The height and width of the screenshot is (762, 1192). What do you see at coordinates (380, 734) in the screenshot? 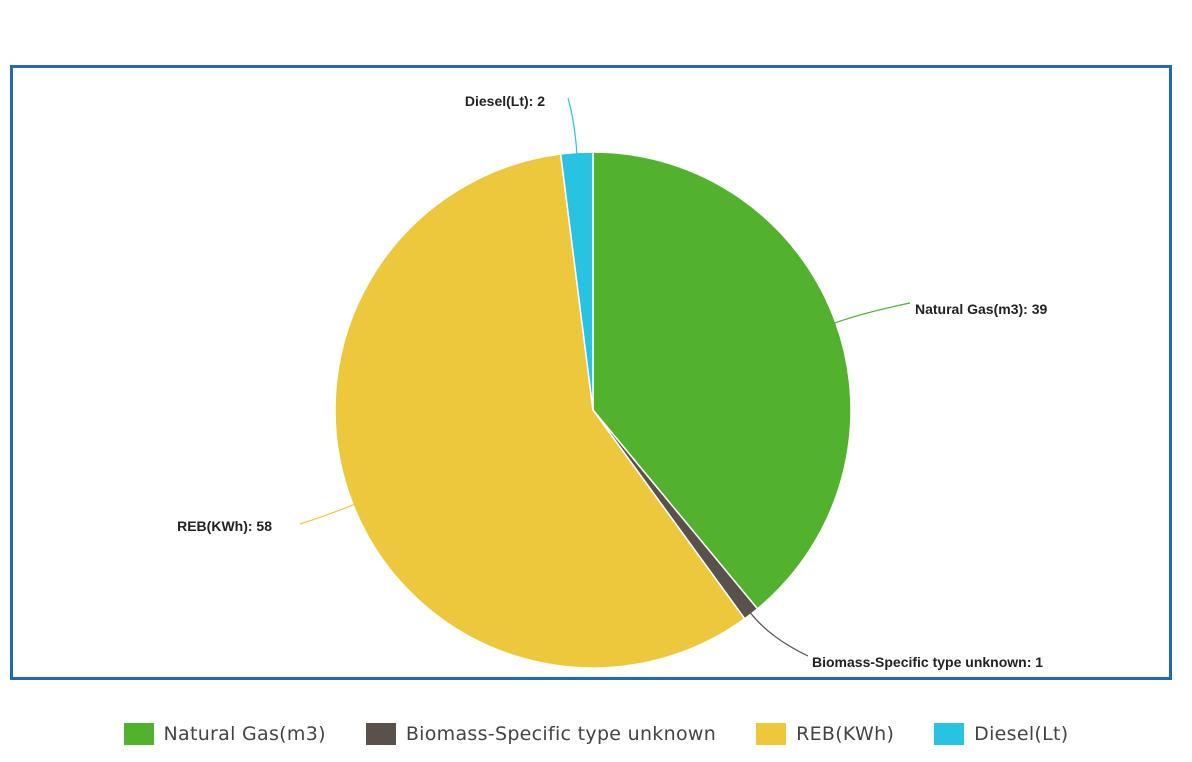
I see `legend-swatch-biomass` at bounding box center [380, 734].